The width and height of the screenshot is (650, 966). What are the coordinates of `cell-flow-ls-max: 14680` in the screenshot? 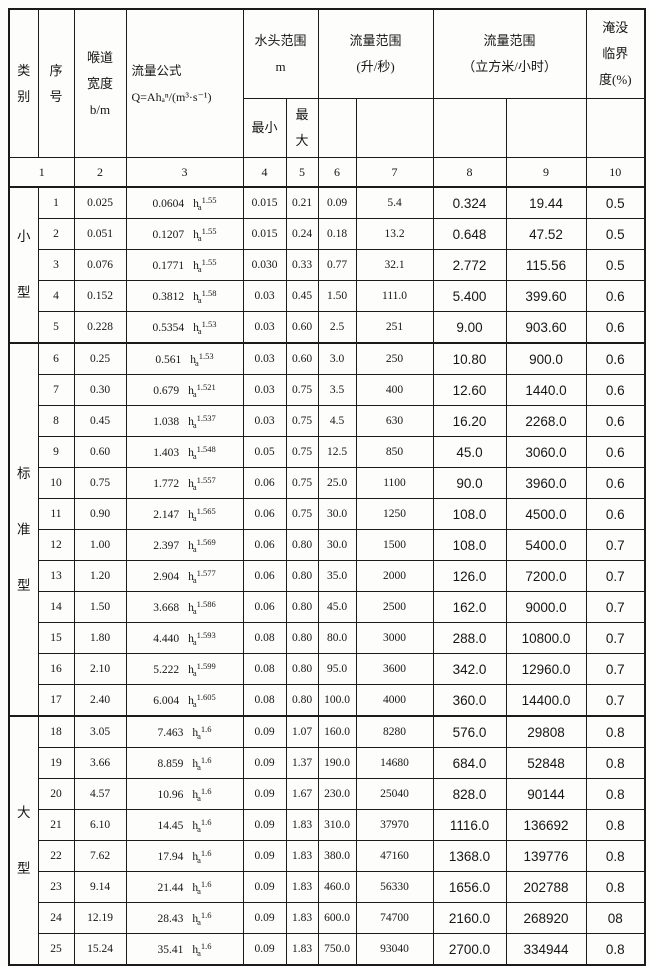 It's located at (394, 763).